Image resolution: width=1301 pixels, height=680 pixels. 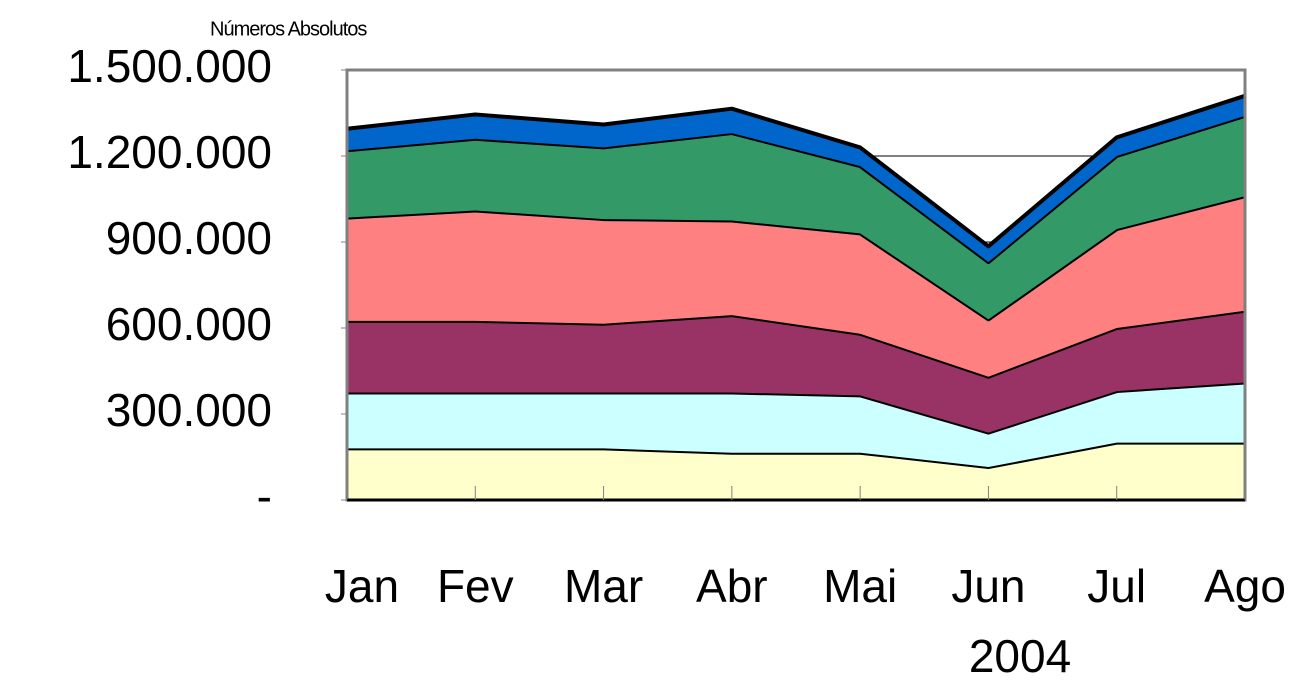 What do you see at coordinates (988, 586) in the screenshot?
I see `x-tick-label: Jun` at bounding box center [988, 586].